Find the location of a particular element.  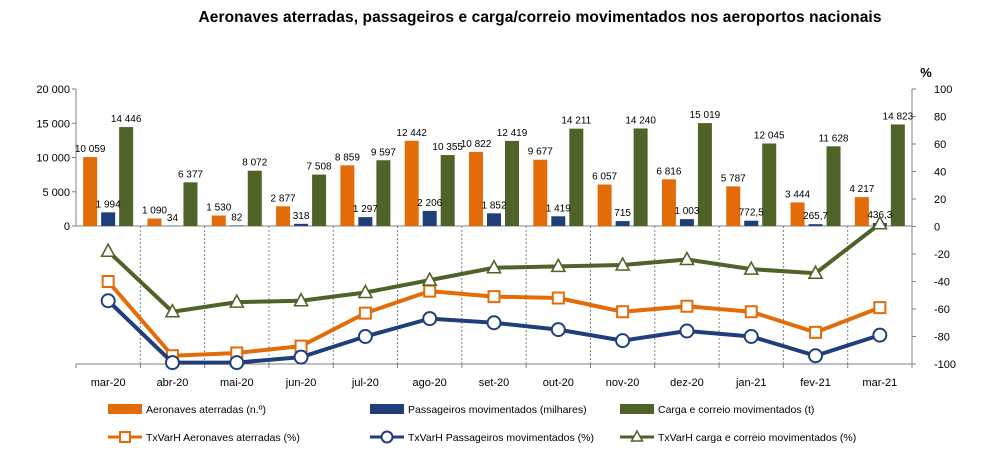

bar-data-label: 2 877 is located at coordinates (283, 198).